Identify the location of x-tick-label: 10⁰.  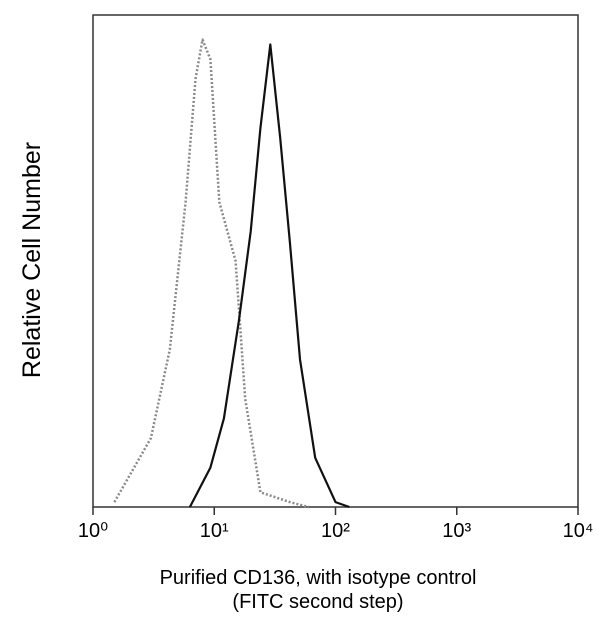
(93, 531).